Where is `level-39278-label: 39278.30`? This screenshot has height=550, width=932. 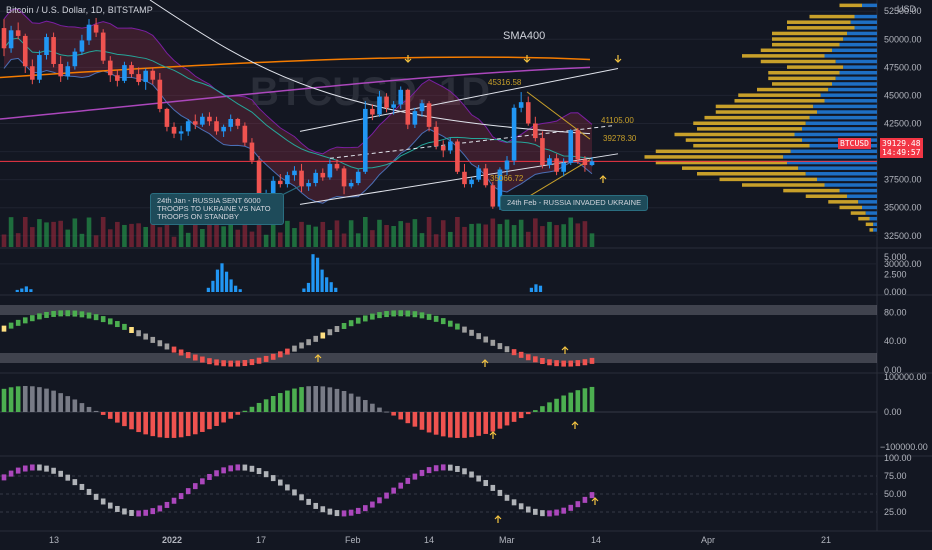 level-39278-label: 39278.30 is located at coordinates (620, 138).